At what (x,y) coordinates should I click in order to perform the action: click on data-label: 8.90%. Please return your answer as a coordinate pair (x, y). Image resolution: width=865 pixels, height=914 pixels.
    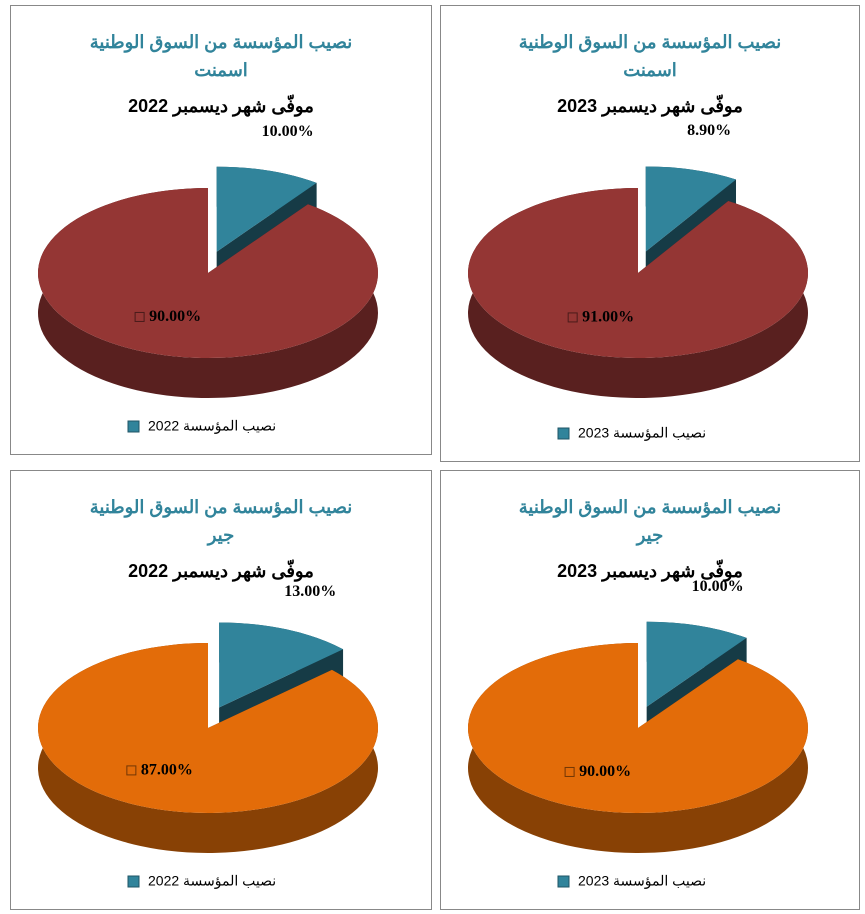
    Looking at the image, I should click on (709, 130).